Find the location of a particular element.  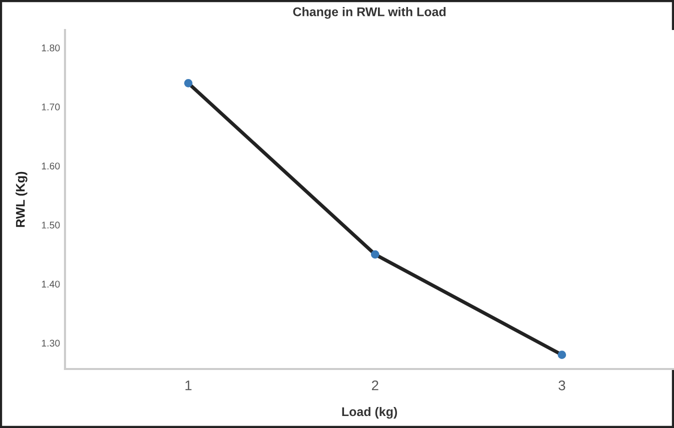

y-axis-title: RWL (Kg) is located at coordinates (22, 199).